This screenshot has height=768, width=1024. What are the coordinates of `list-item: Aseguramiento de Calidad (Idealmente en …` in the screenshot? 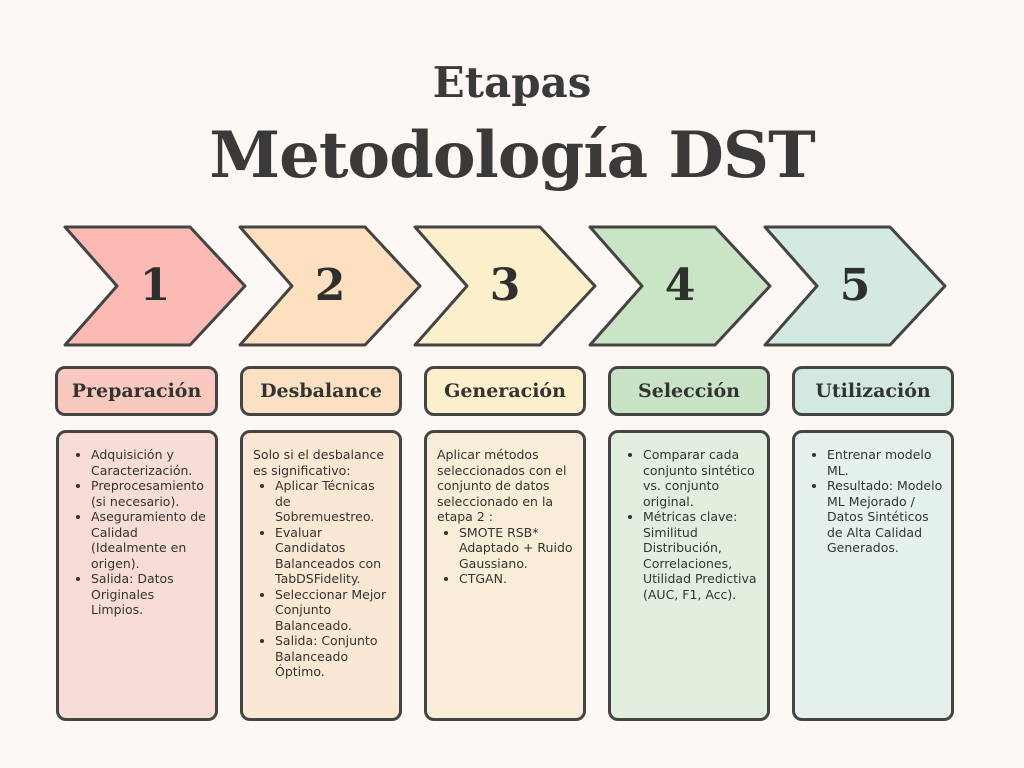 It's located at (149, 540).